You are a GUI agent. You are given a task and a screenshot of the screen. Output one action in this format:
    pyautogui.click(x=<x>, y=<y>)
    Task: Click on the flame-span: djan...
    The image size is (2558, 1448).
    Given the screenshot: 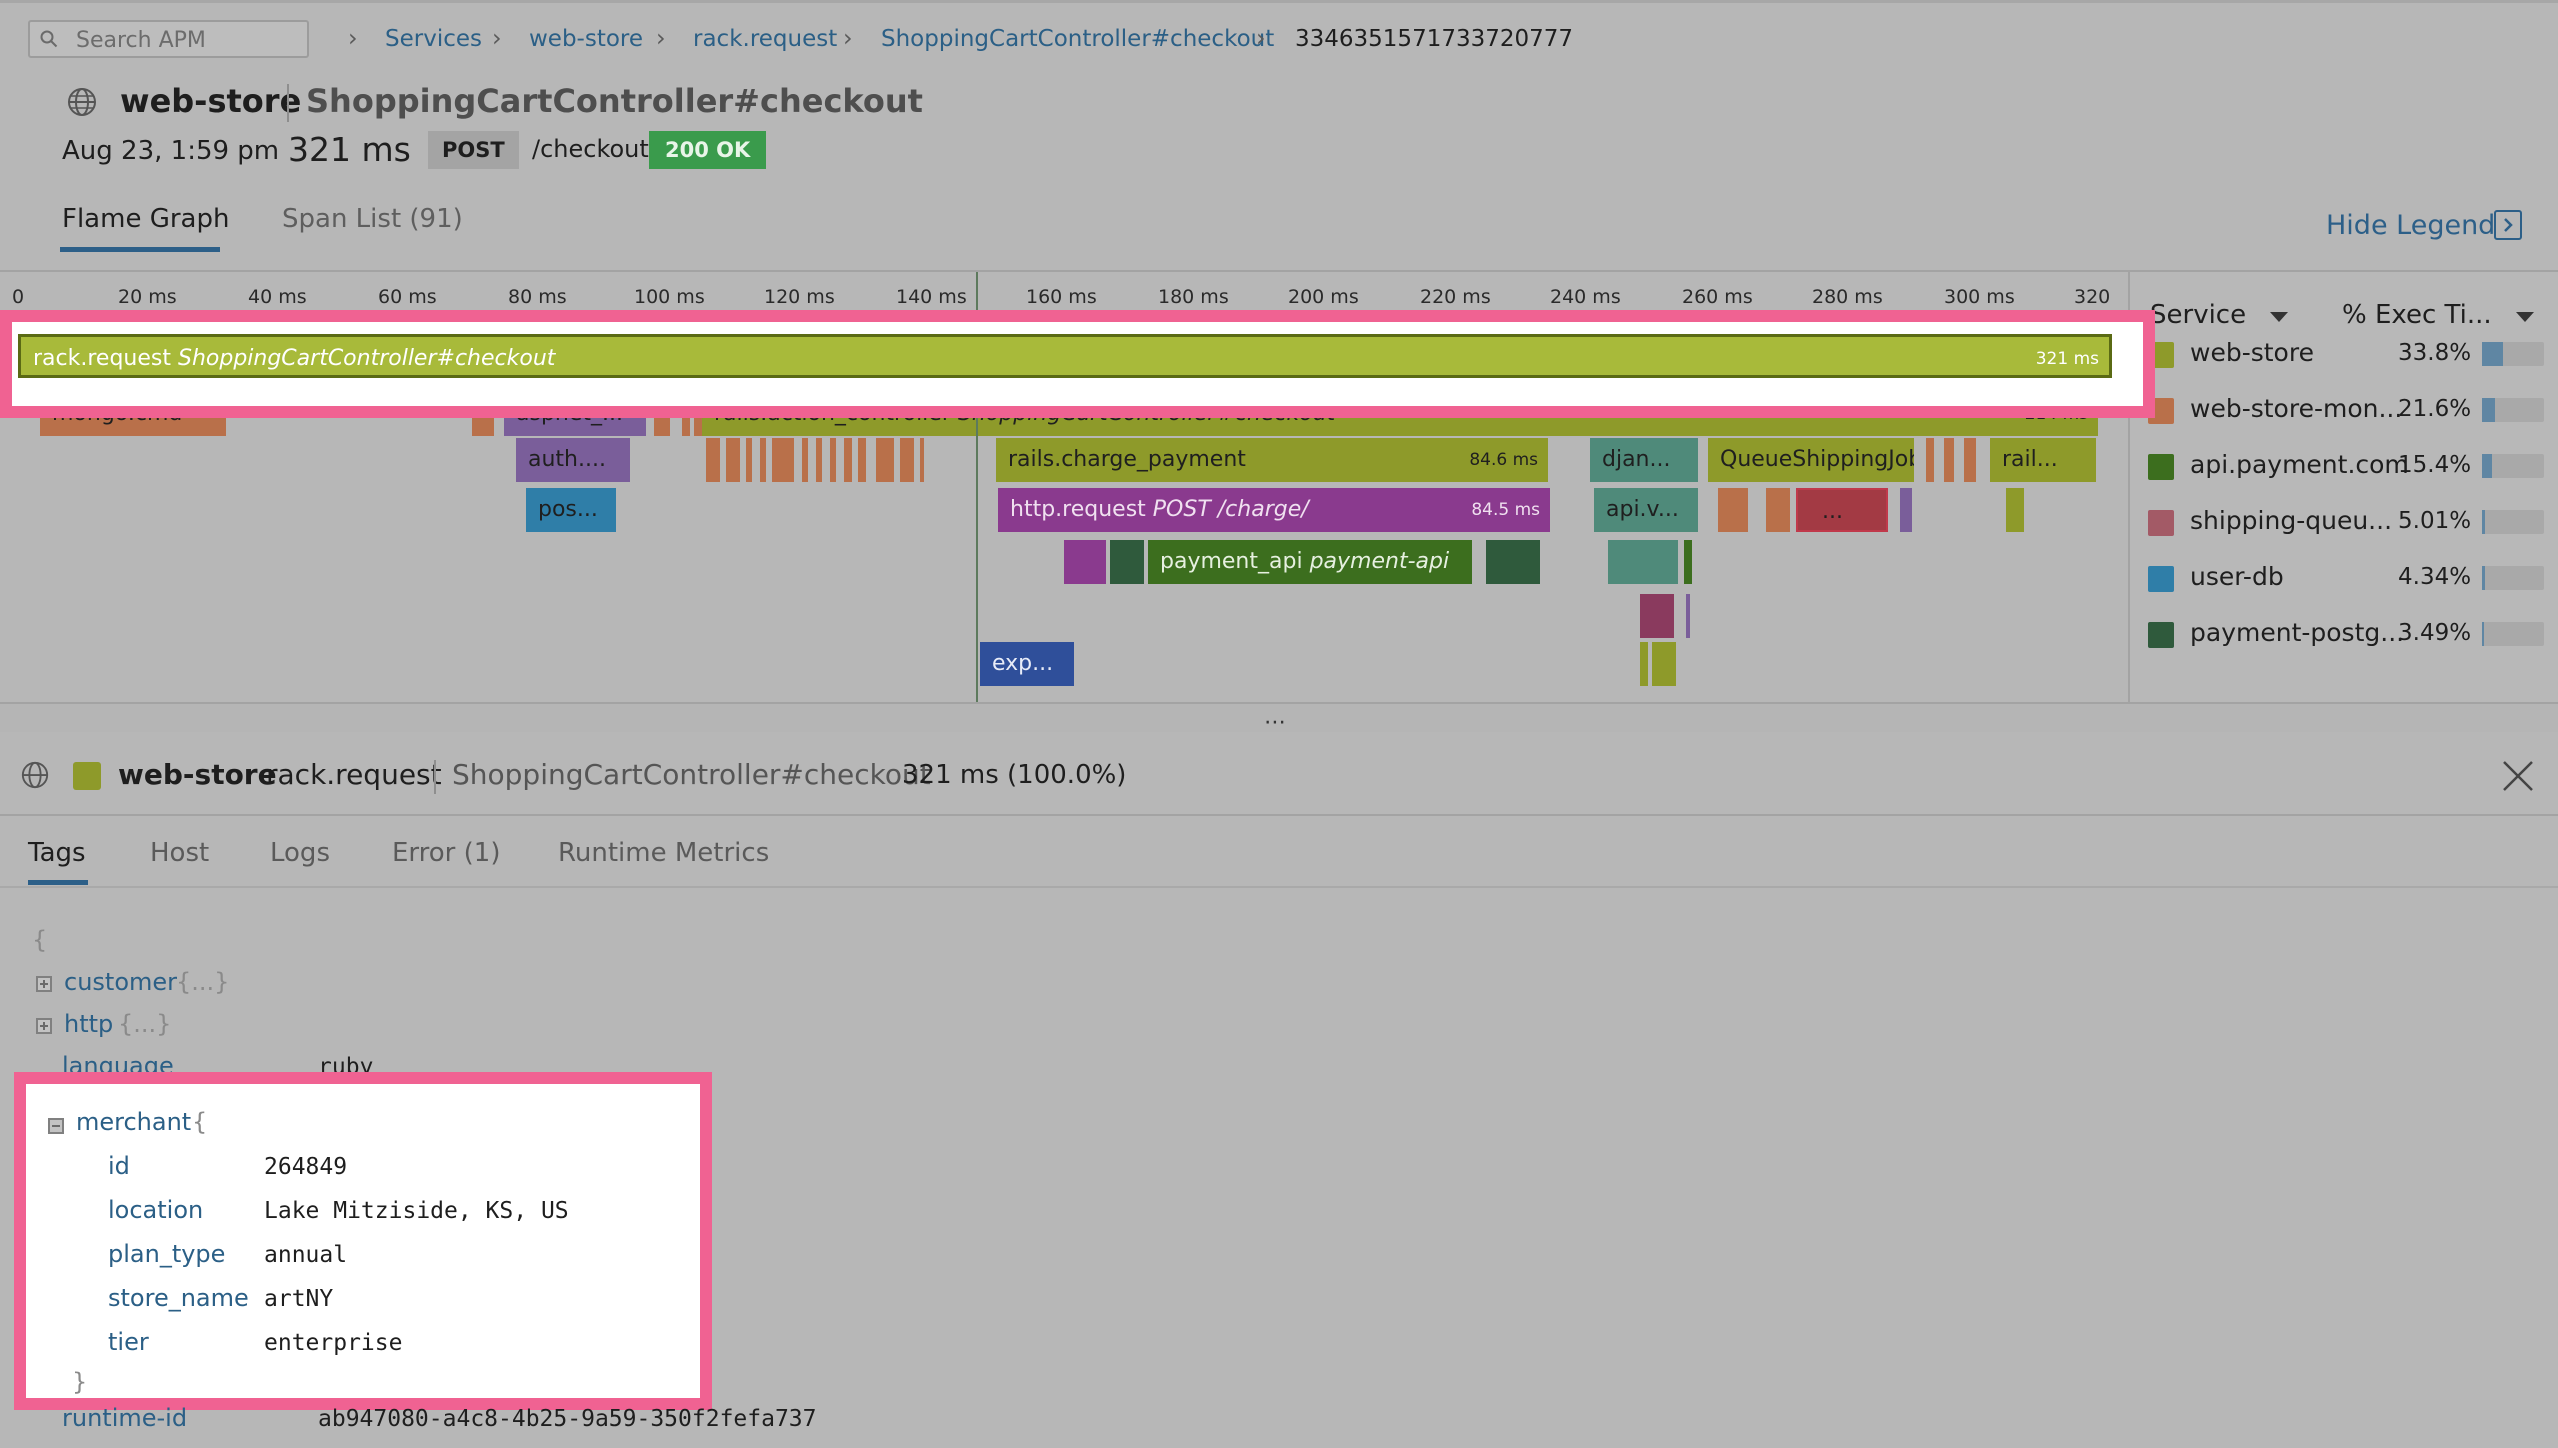 What is the action you would take?
    pyautogui.click(x=1644, y=460)
    